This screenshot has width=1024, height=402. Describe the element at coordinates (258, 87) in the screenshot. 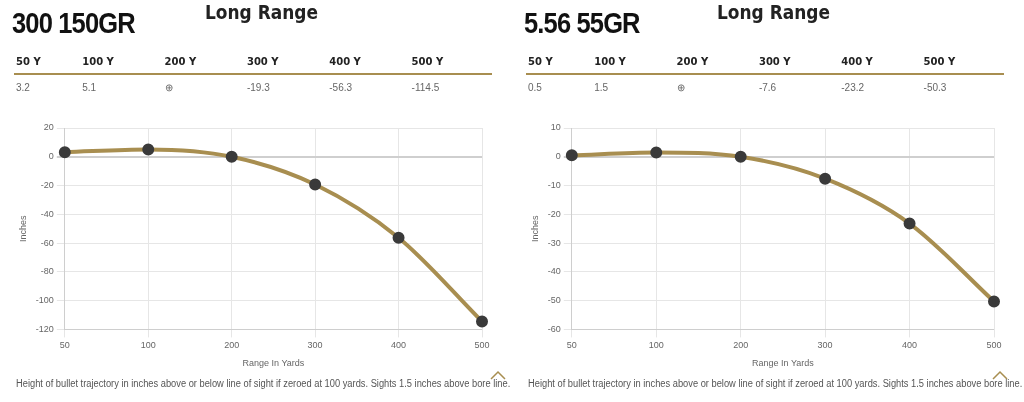

I see `text: -19.3` at that location.